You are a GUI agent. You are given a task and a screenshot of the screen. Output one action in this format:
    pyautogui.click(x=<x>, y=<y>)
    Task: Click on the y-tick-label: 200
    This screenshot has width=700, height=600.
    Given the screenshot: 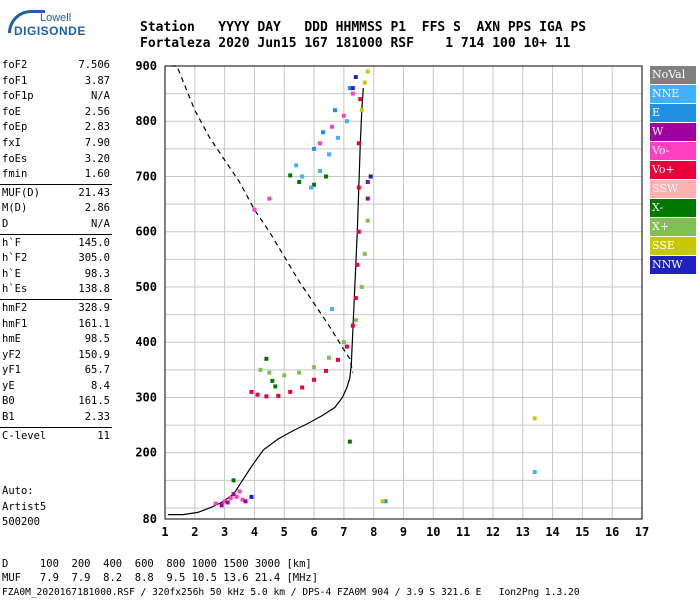 What is the action you would take?
    pyautogui.click(x=146, y=453)
    